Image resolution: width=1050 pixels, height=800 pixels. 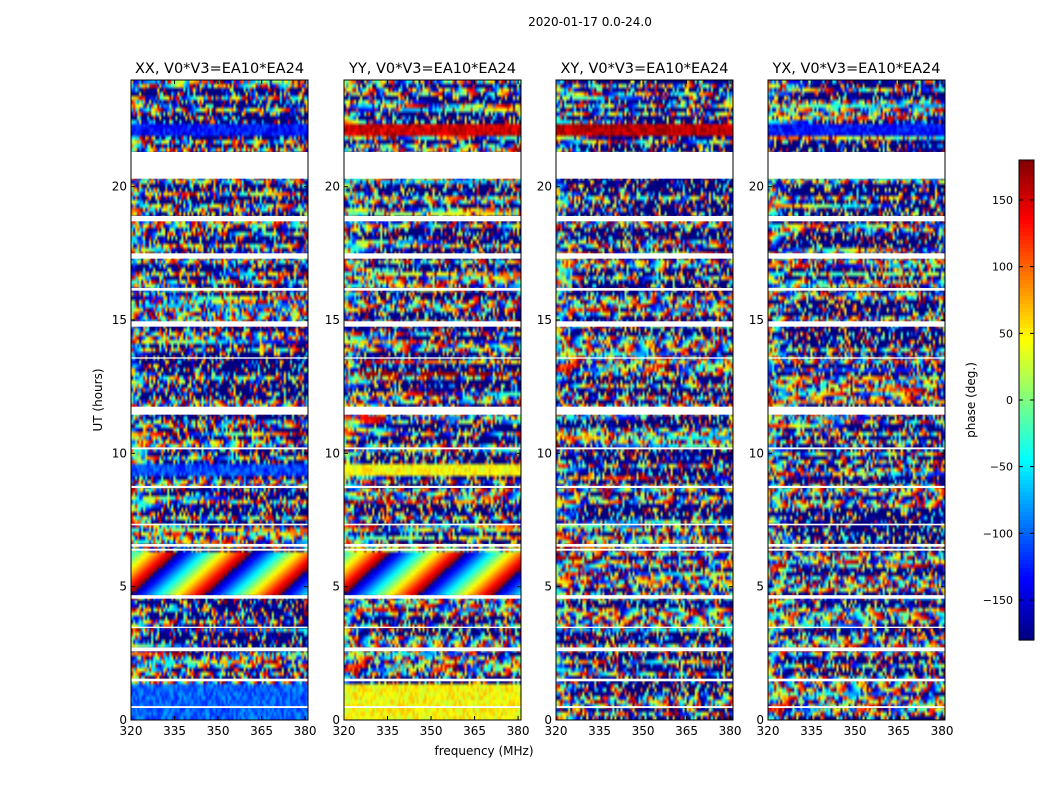 I want to click on y-tick-label: 5, so click(x=336, y=587).